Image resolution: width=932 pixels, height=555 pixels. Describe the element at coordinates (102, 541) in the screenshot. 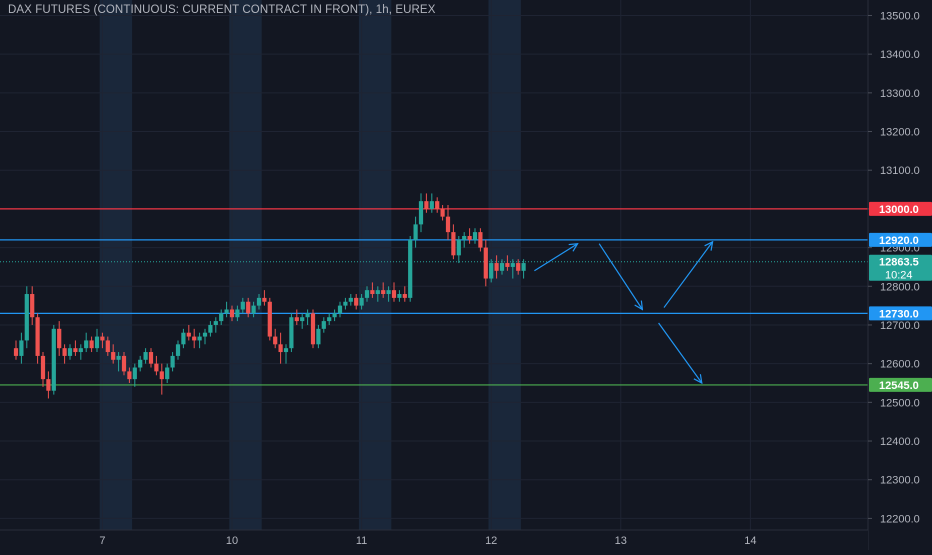

I see `x-tick-label: 7` at that location.